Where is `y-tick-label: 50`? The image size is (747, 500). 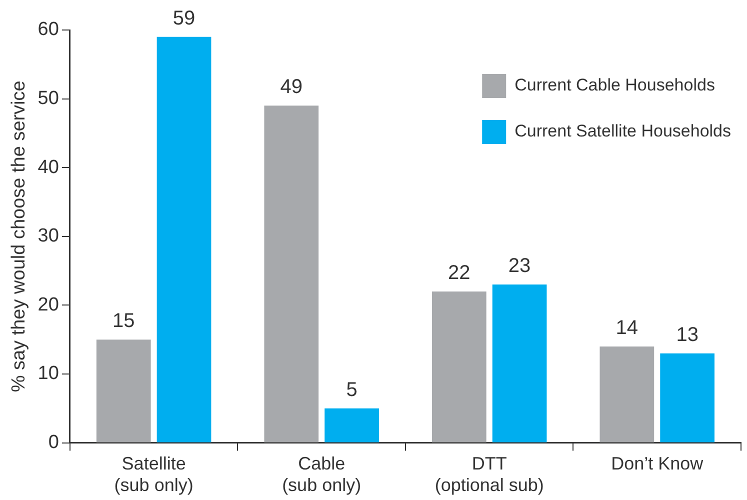
y-tick-label: 50 is located at coordinates (48, 99).